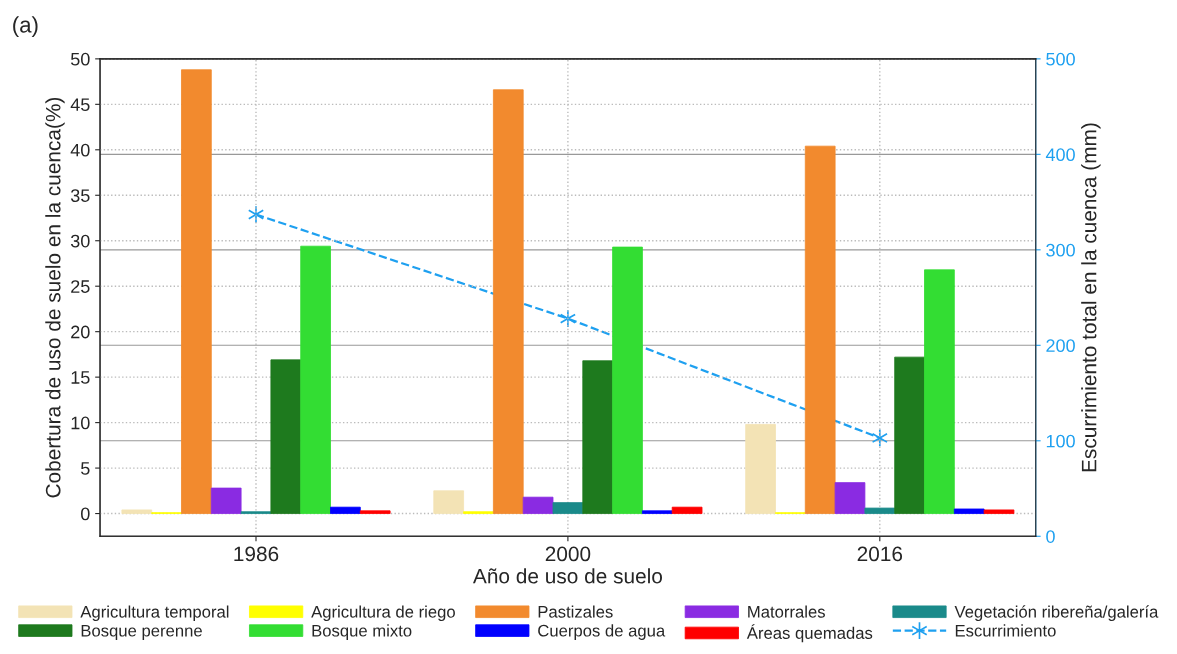 The height and width of the screenshot is (654, 1177). Describe the element at coordinates (80, 150) in the screenshot. I see `y-tick-label: 40` at that location.